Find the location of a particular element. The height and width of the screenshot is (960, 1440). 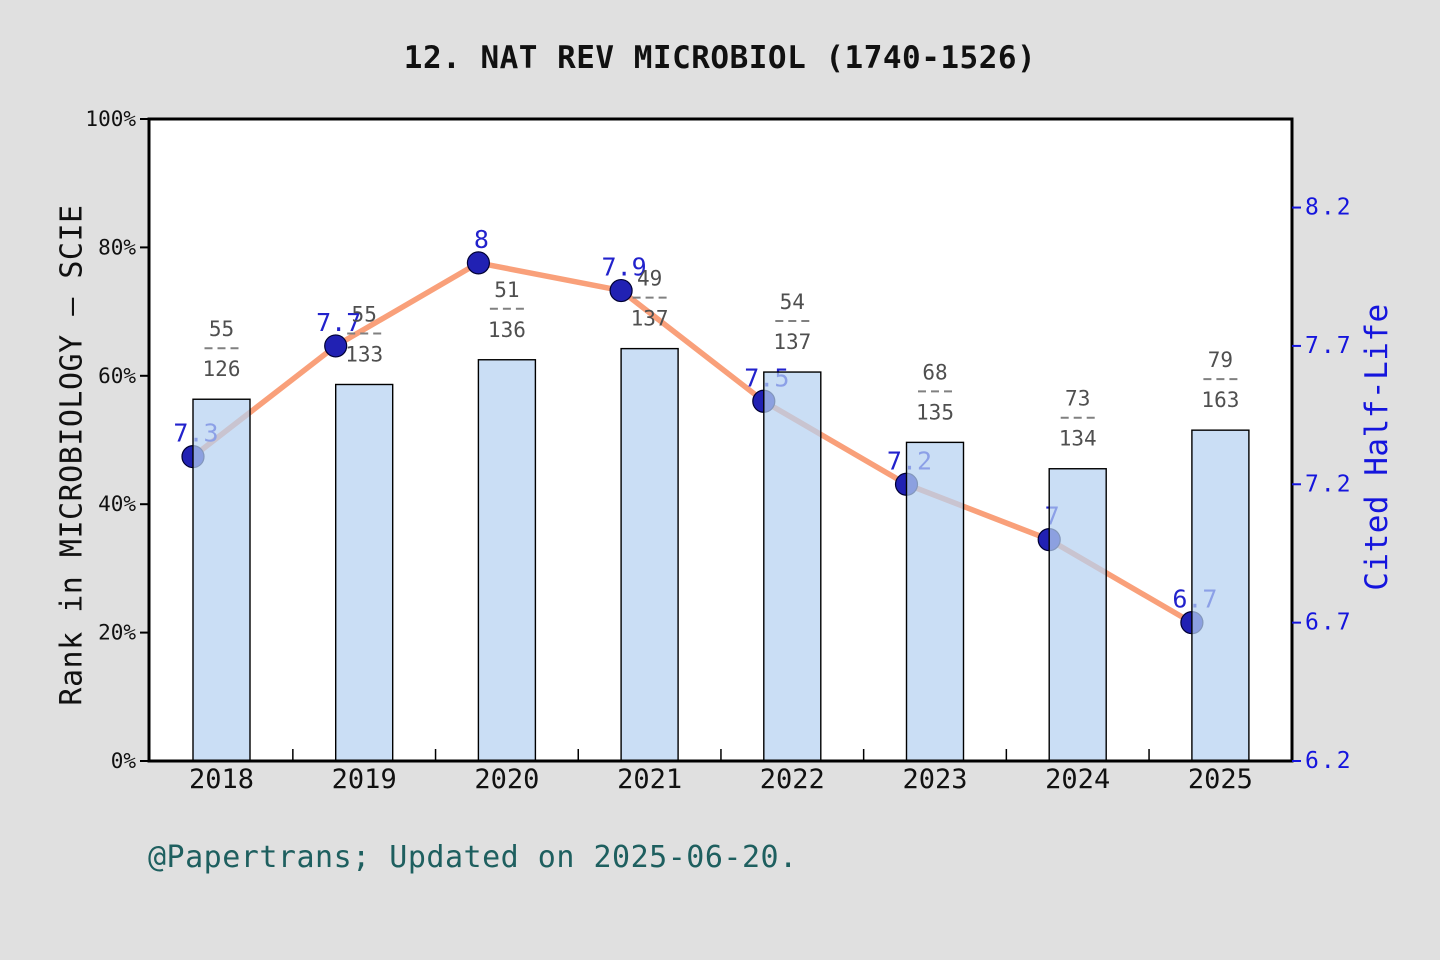

rank-bar-2019 is located at coordinates (364, 572).